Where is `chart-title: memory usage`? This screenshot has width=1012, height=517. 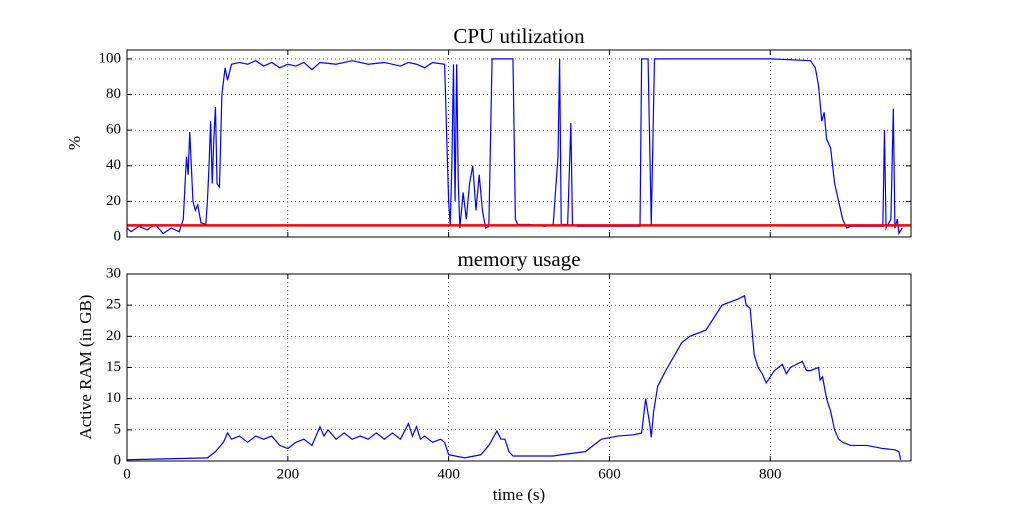 chart-title: memory usage is located at coordinates (518, 259).